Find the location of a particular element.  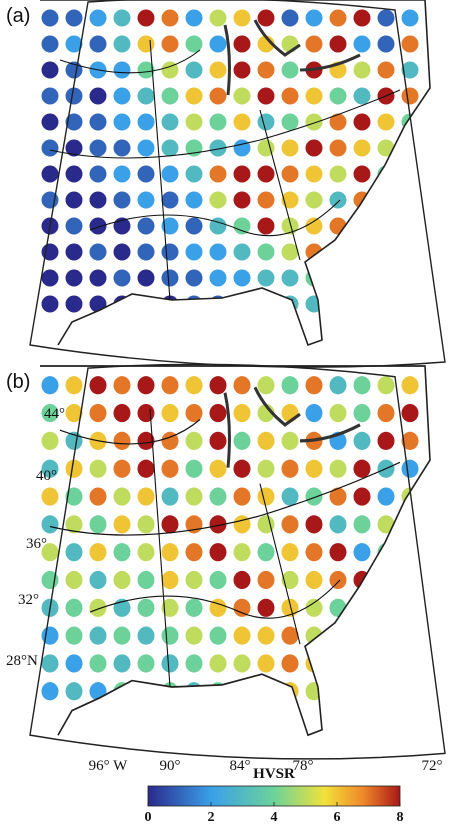

longitude-label: 84° is located at coordinates (240, 766).